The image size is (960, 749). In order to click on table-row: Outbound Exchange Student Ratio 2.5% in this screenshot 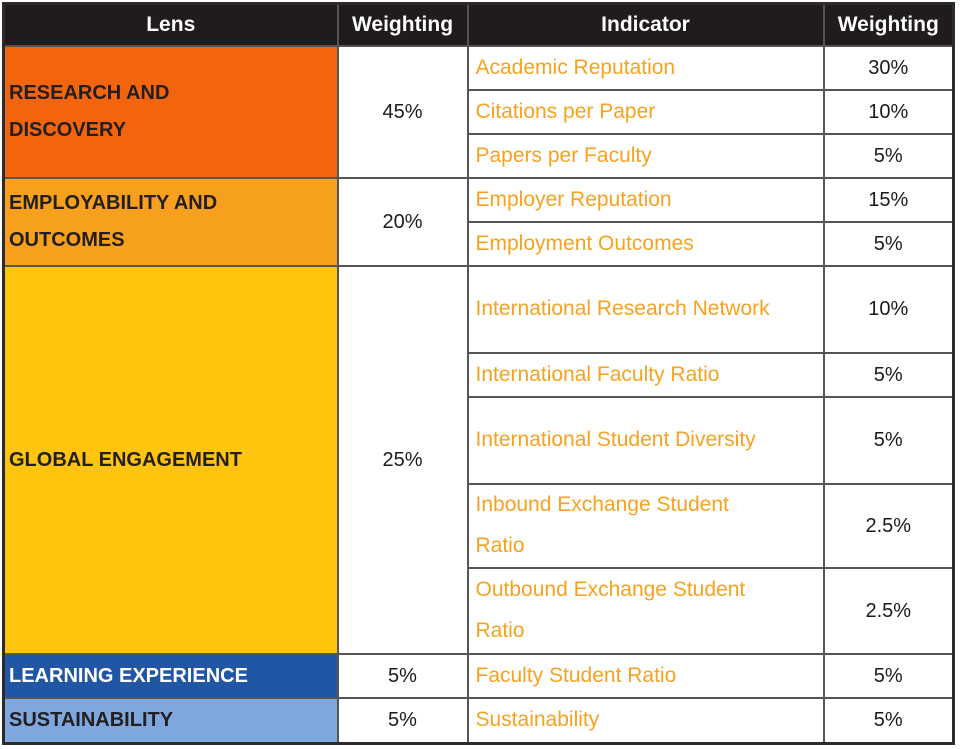, I will do `click(479, 611)`.